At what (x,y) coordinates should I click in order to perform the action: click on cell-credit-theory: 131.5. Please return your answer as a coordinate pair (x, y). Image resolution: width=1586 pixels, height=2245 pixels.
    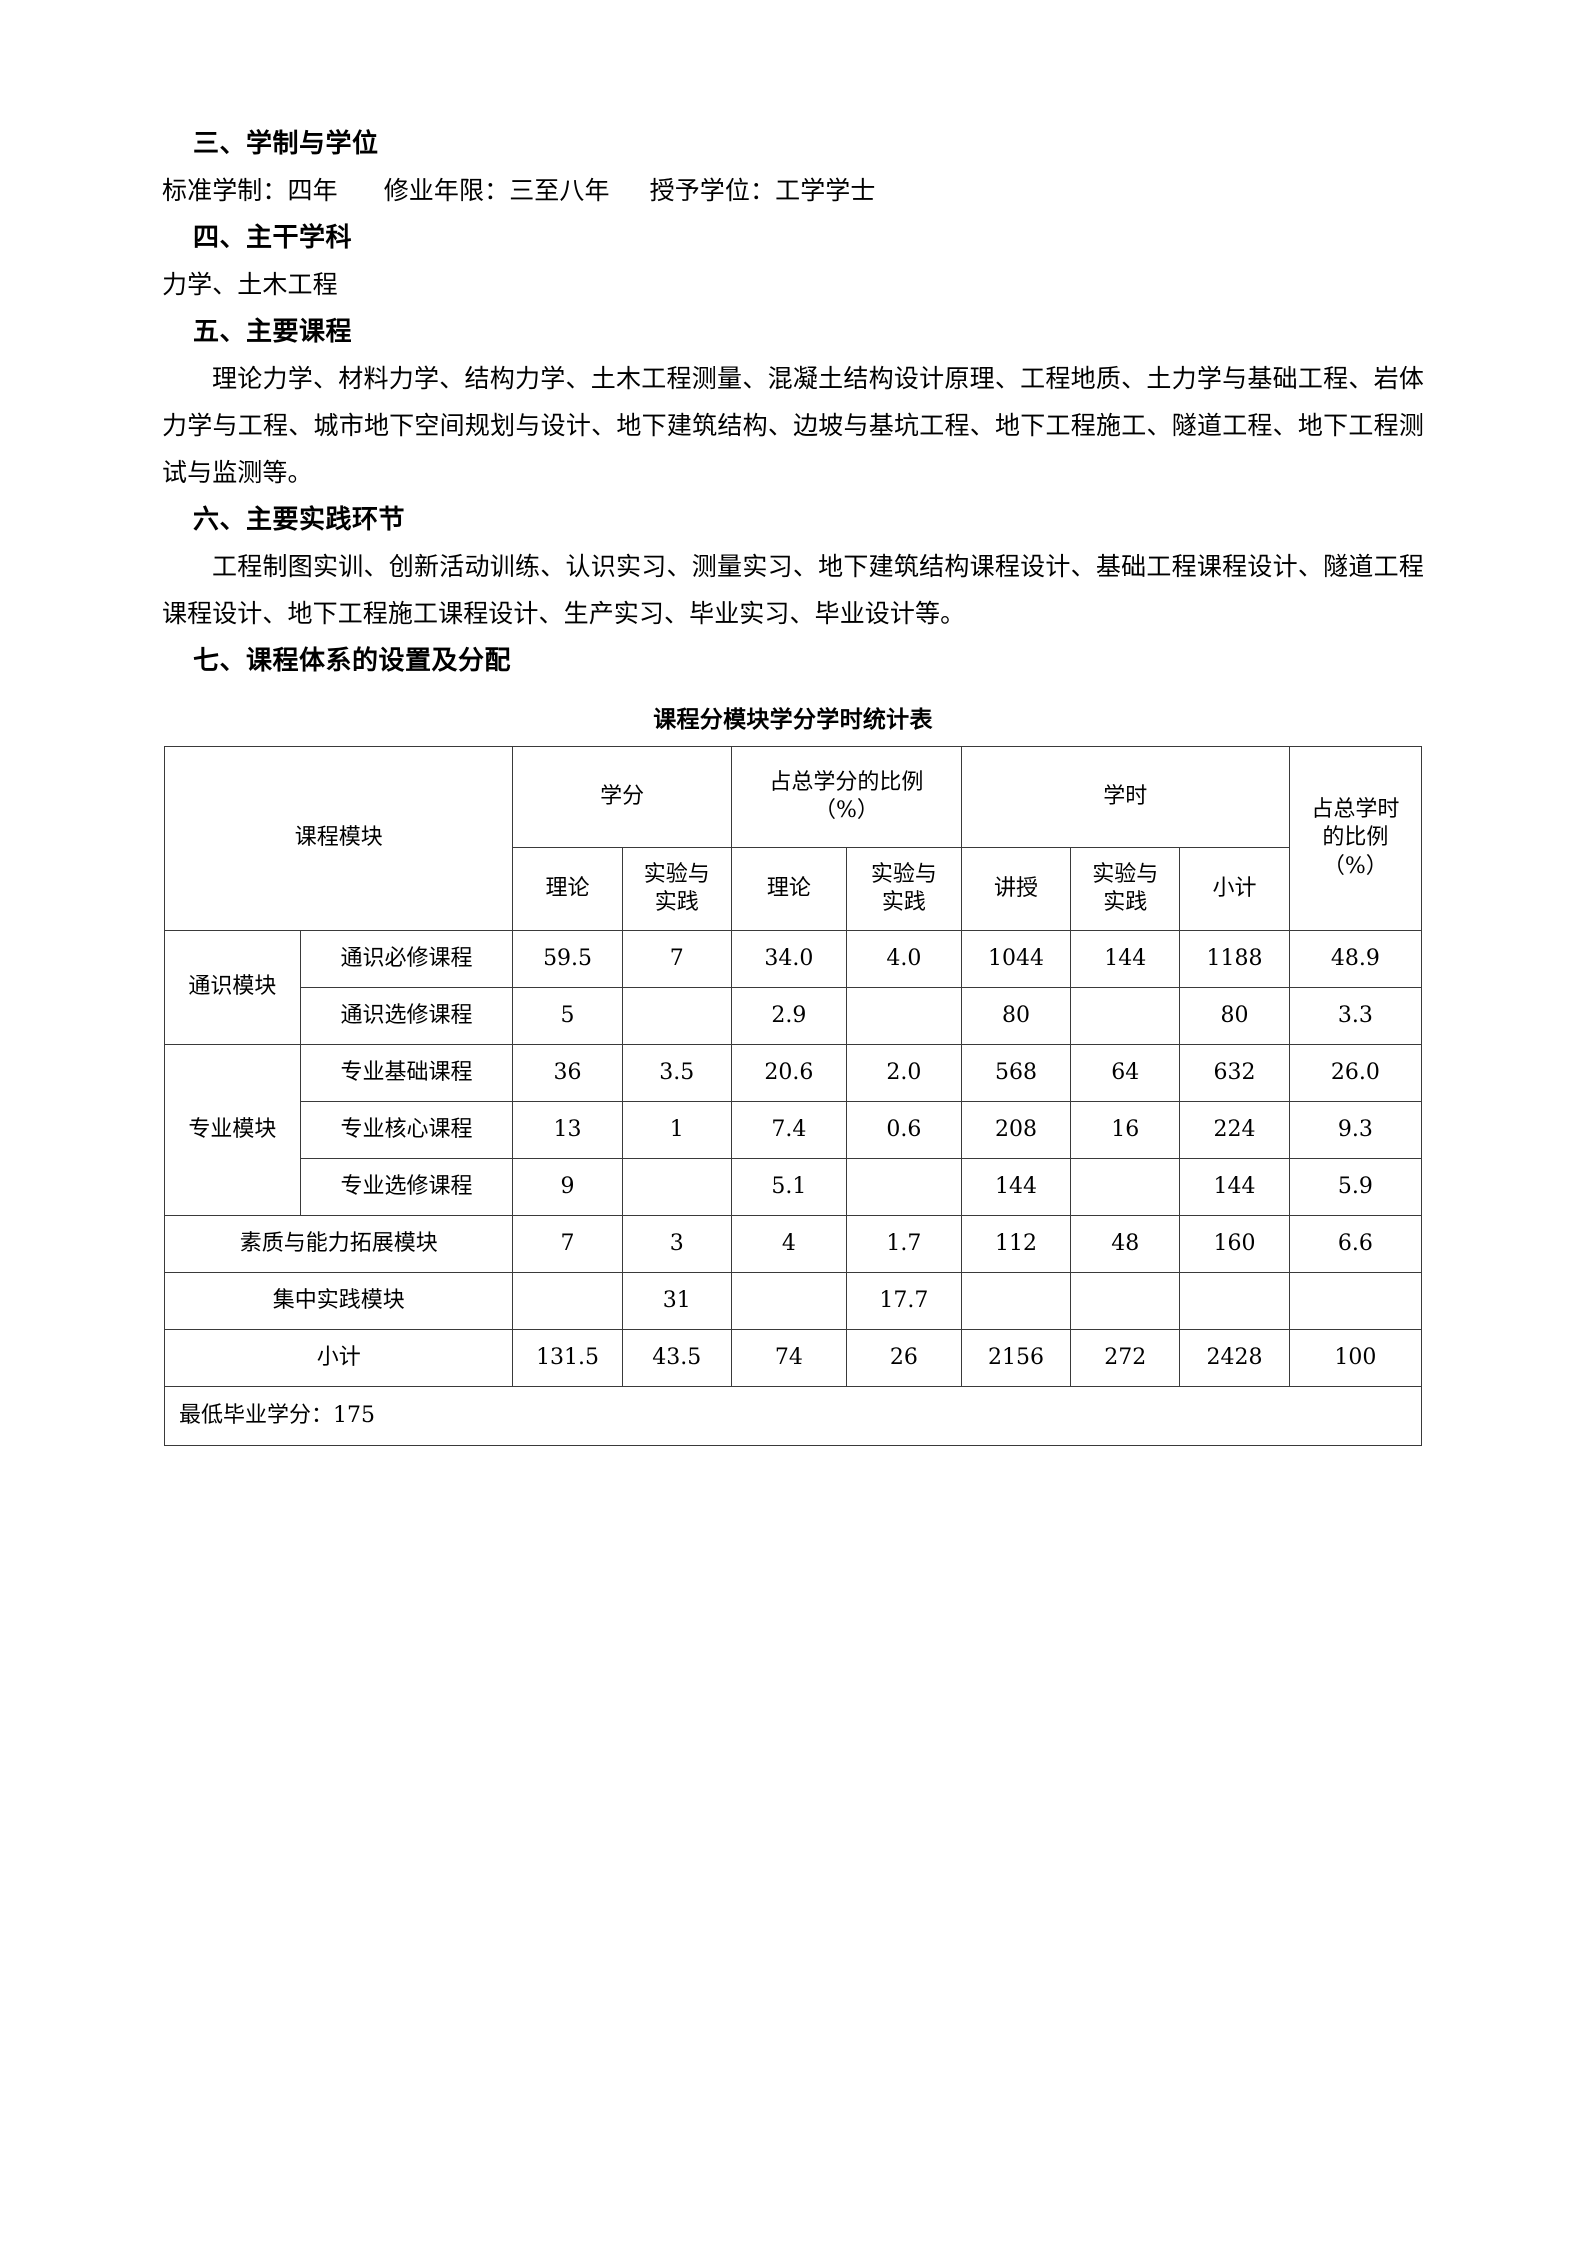
    Looking at the image, I should click on (567, 1358).